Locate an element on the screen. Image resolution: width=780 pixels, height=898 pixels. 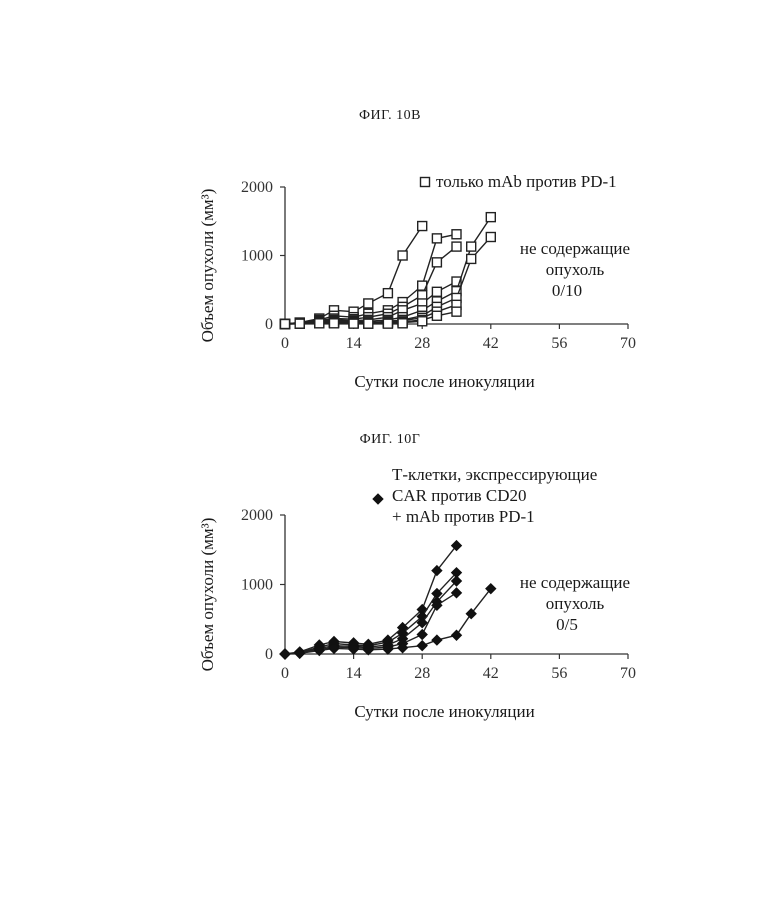
annotation-line: 0/10 is located at coordinates (567, 290).